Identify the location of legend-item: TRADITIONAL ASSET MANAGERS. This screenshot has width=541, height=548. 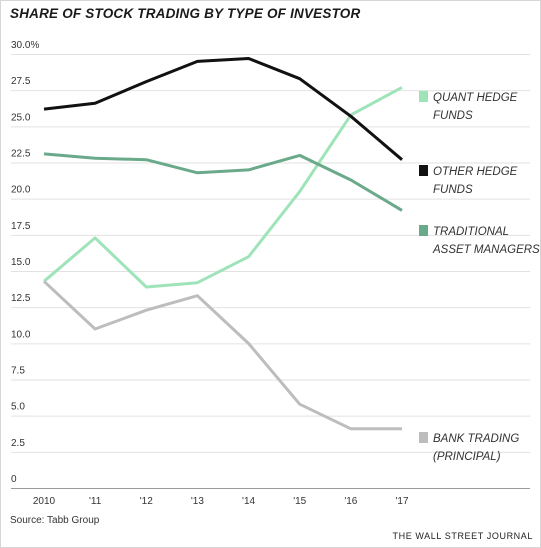
(479, 240).